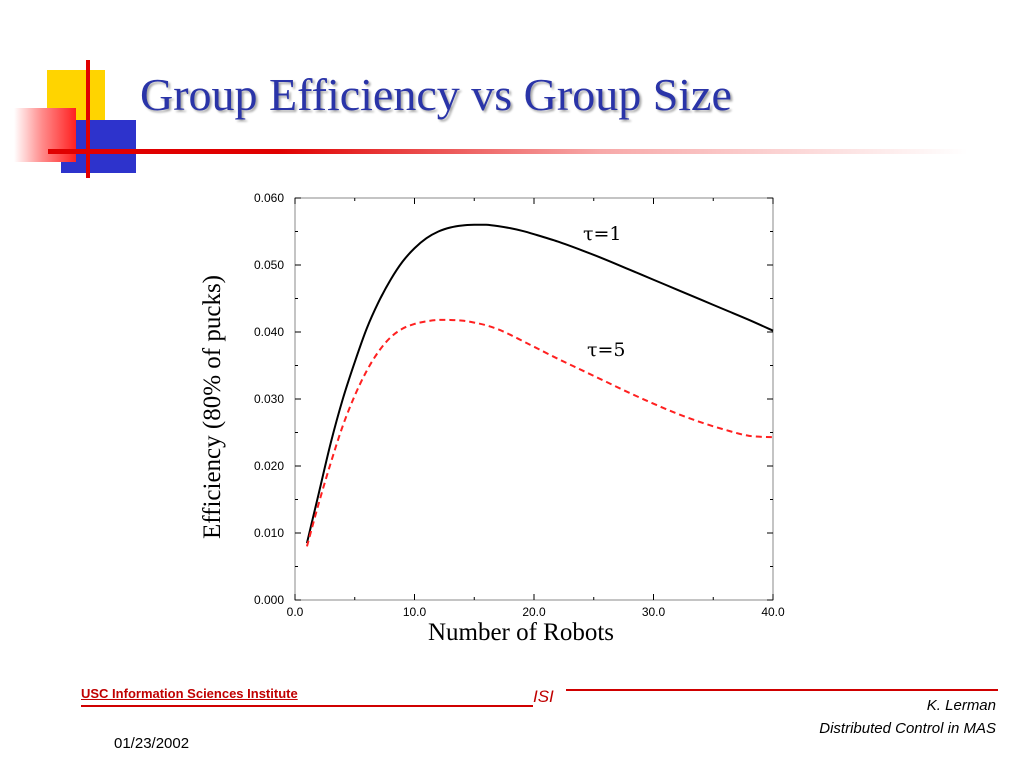  Describe the element at coordinates (269, 600) in the screenshot. I see `y-tick-label: 0.000` at that location.